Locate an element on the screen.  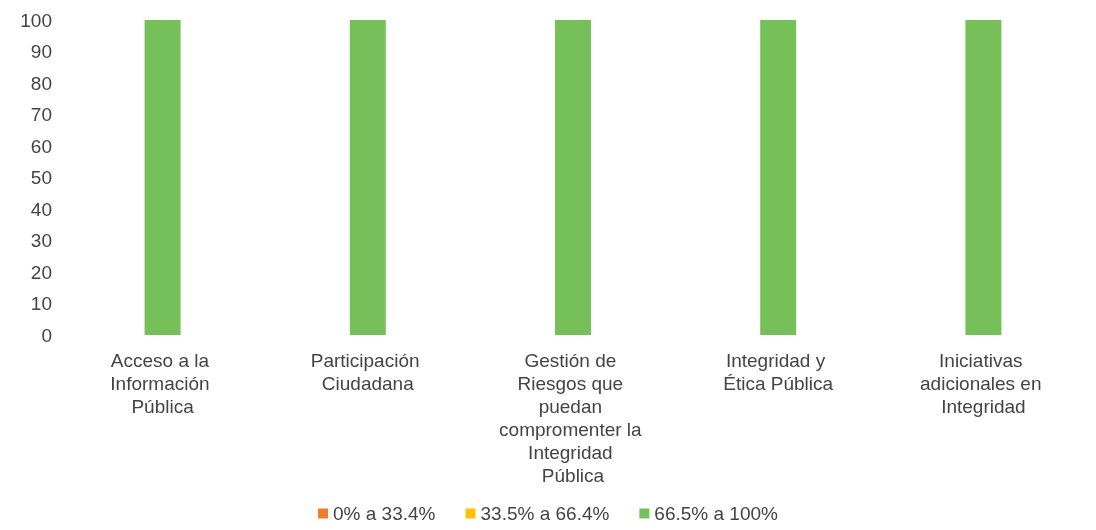
x-tick-label: Iniciativas adicionales en Integridad is located at coordinates (983, 383).